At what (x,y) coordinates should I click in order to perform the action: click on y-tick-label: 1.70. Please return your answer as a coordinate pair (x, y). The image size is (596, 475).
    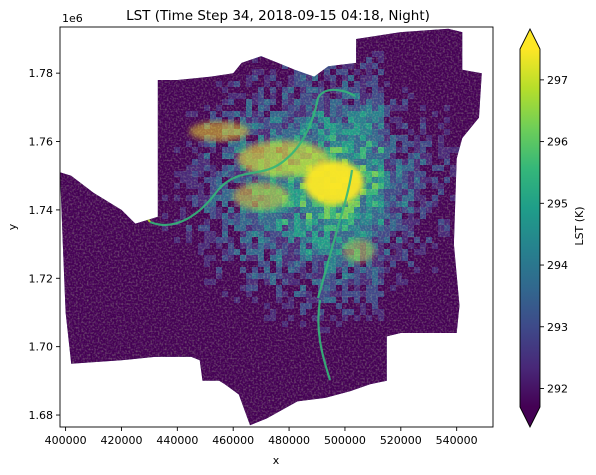
    Looking at the image, I should click on (41, 347).